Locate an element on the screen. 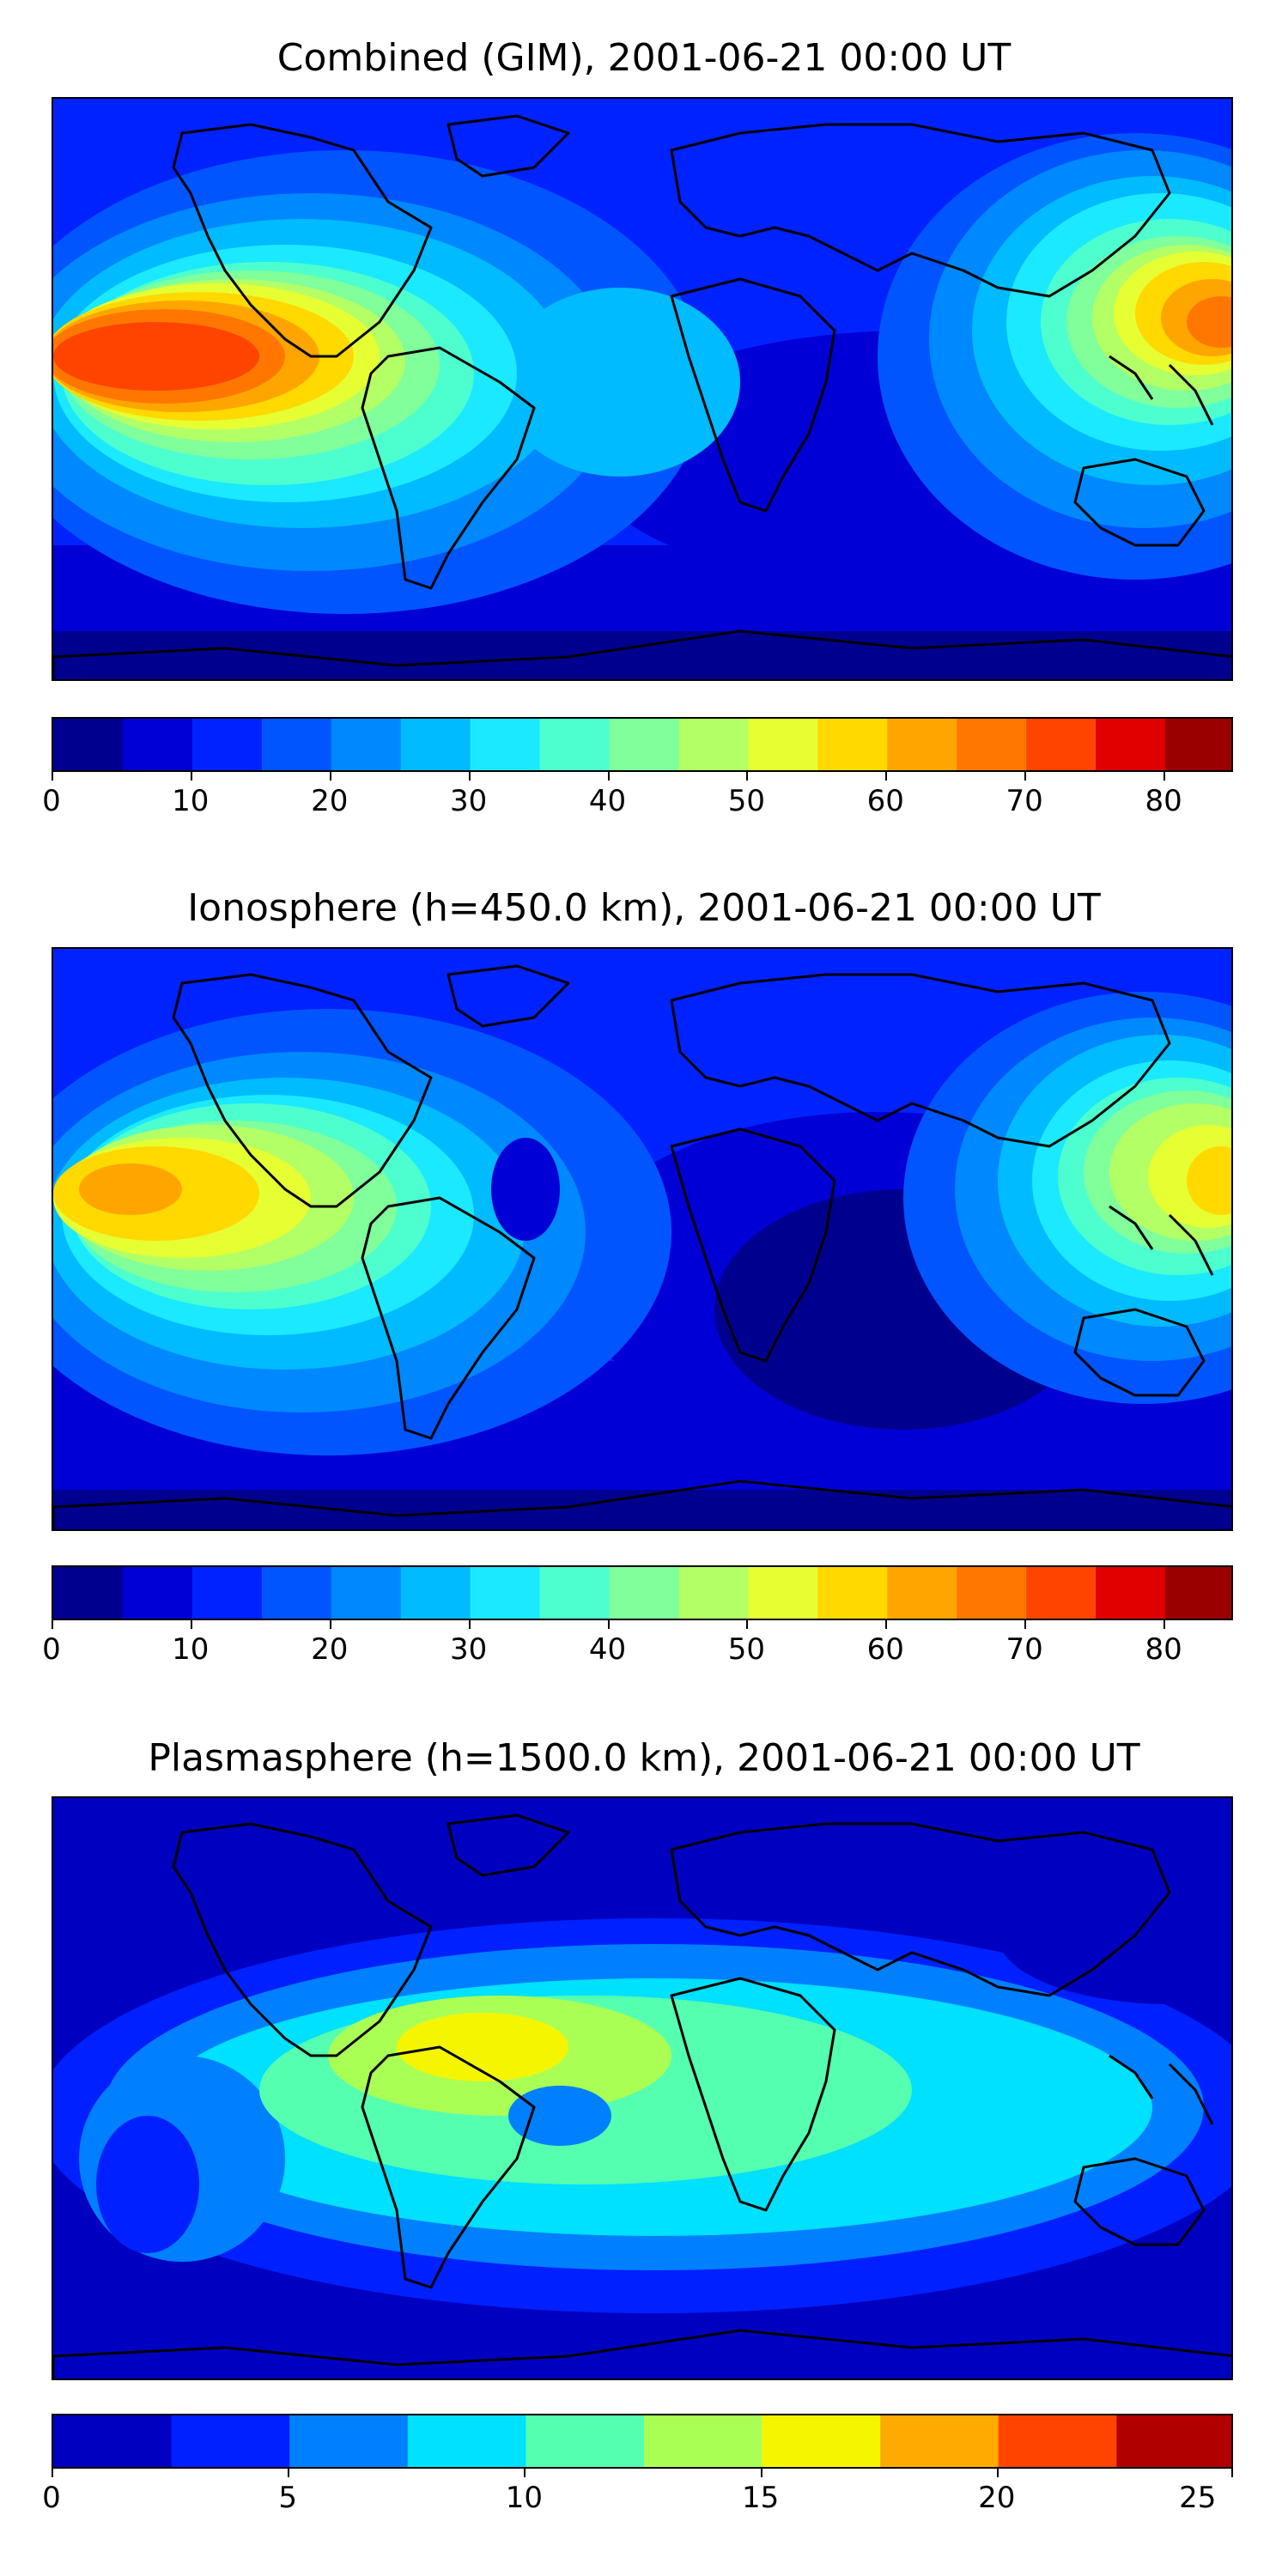 Image resolution: width=1288 pixels, height=2576 pixels. tick-label: 70 is located at coordinates (1024, 801).